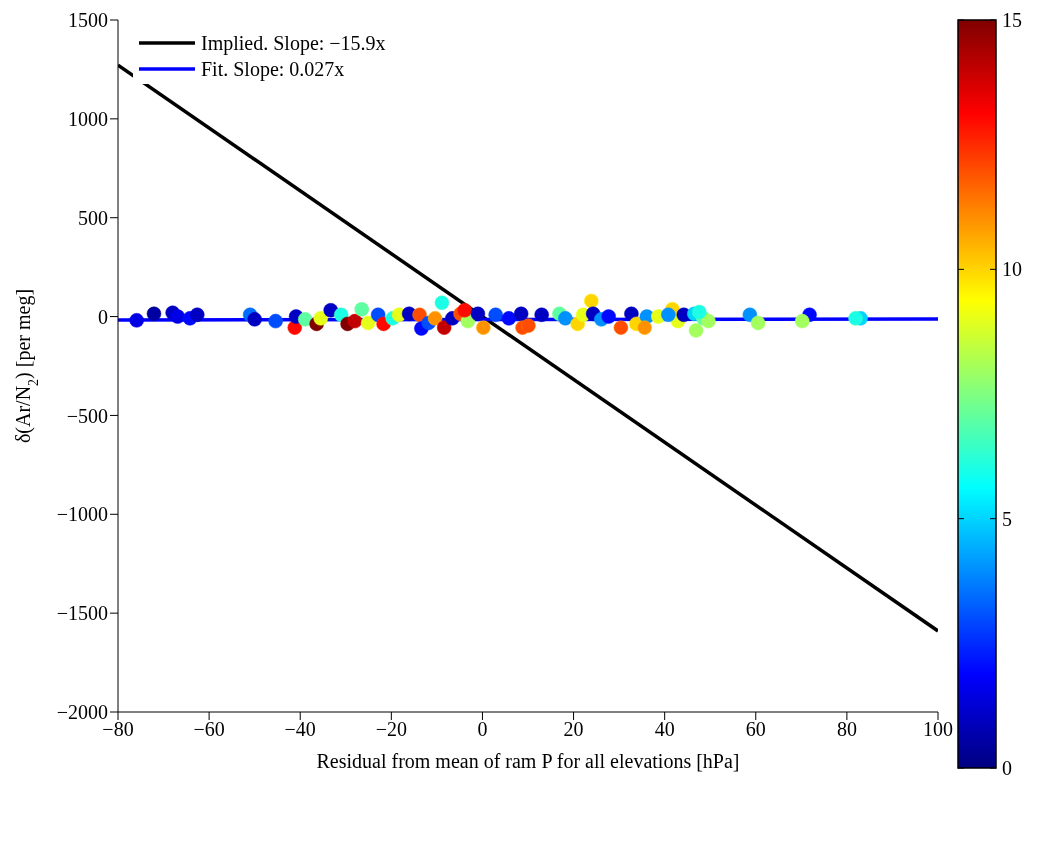 This screenshot has height=857, width=1038. What do you see at coordinates (664, 729) in the screenshot?
I see `x-tick-label: 40` at bounding box center [664, 729].